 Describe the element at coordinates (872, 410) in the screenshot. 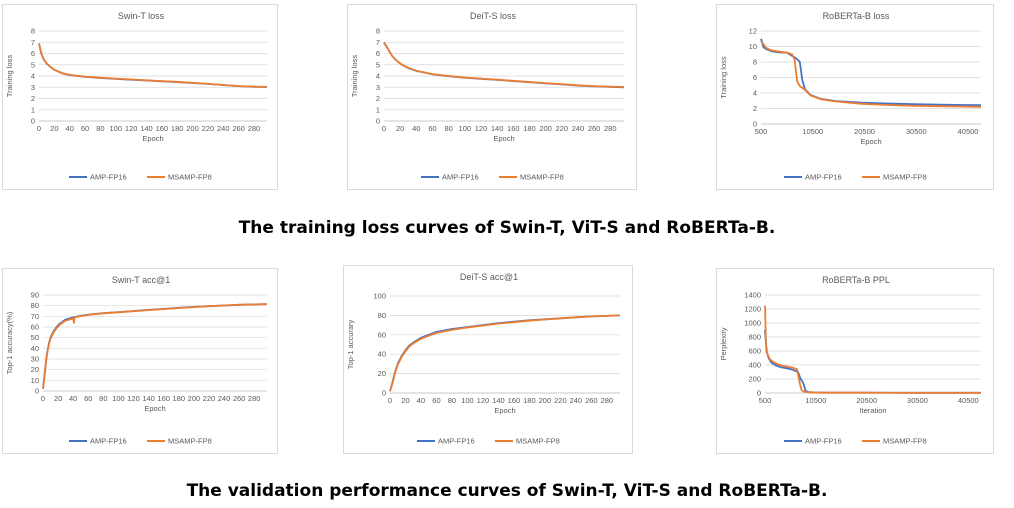

I see `x-axis-label: Iteration` at that location.